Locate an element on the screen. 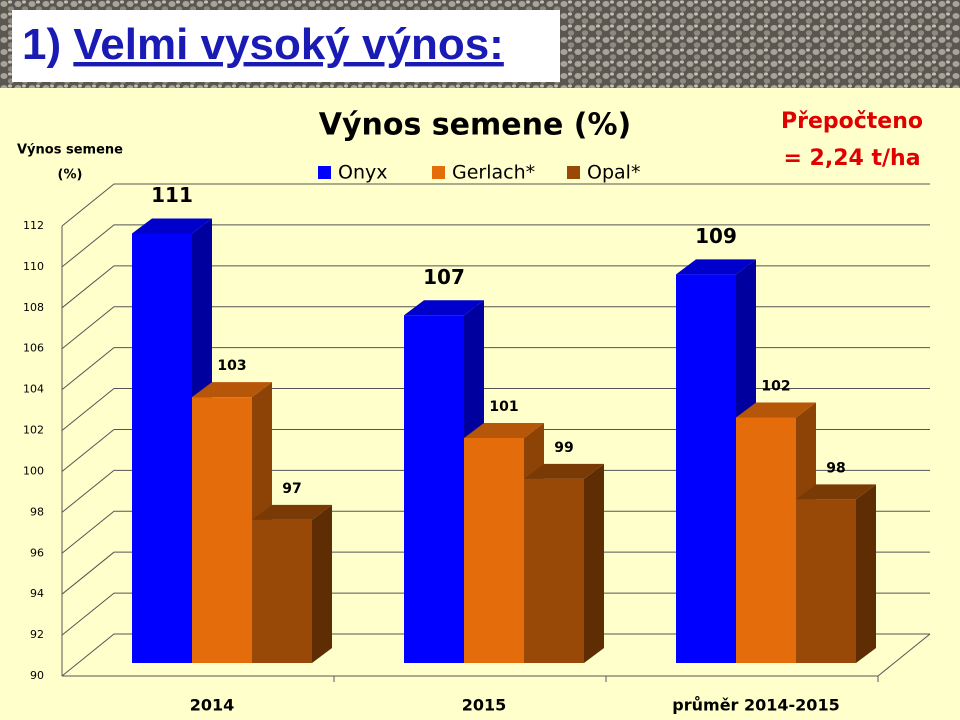 The width and height of the screenshot is (960, 720). data-label: 103 is located at coordinates (231, 366).